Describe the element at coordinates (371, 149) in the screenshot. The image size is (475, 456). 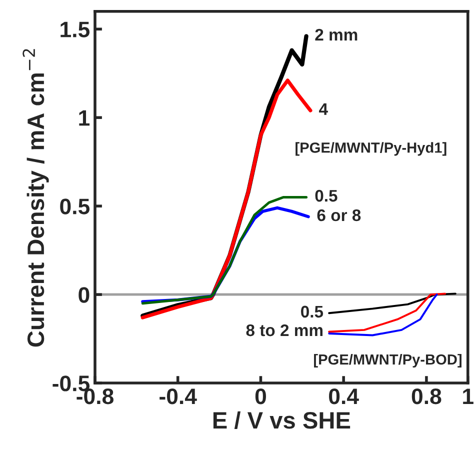
I see `annotation: [PGE/MWNT/Py-Hyd1]` at that location.